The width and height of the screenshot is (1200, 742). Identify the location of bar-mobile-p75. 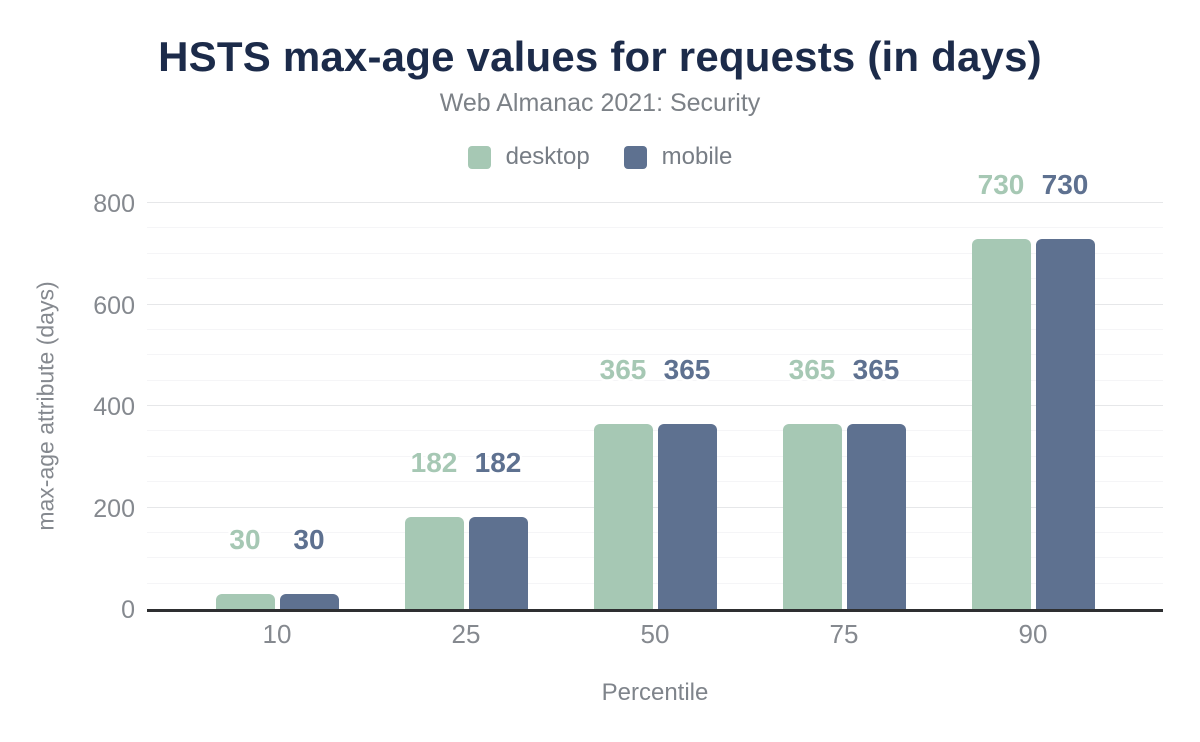
(876, 516).